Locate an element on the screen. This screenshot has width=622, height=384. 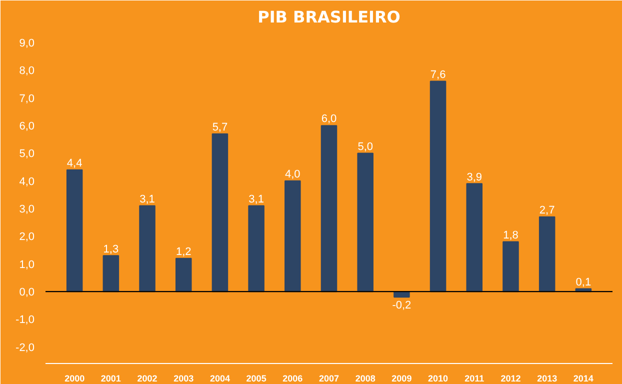
y-tick-label: 3,0 is located at coordinates (27, 210).